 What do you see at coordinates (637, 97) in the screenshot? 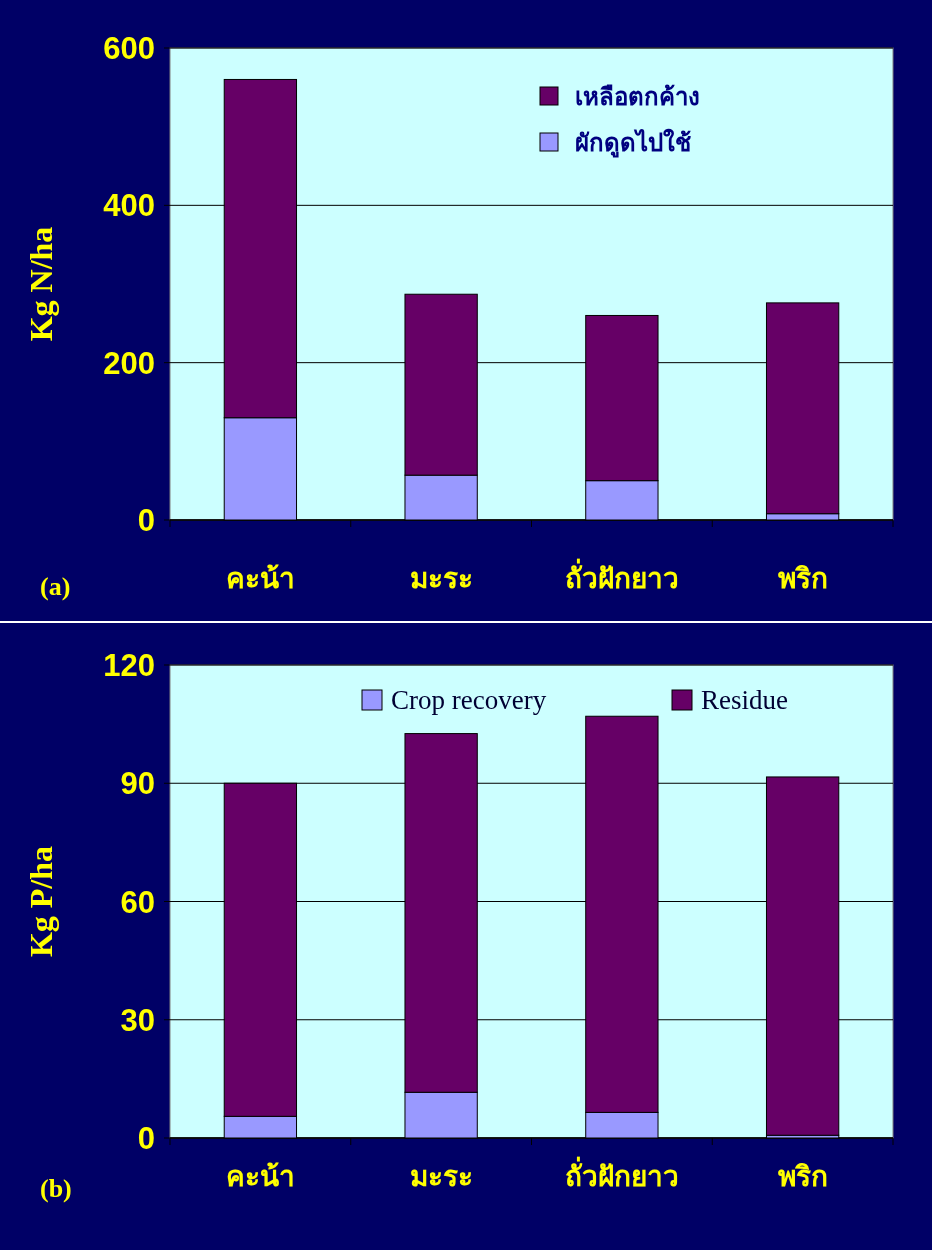
I see `legend-label: เหลือตกค้าง` at bounding box center [637, 97].